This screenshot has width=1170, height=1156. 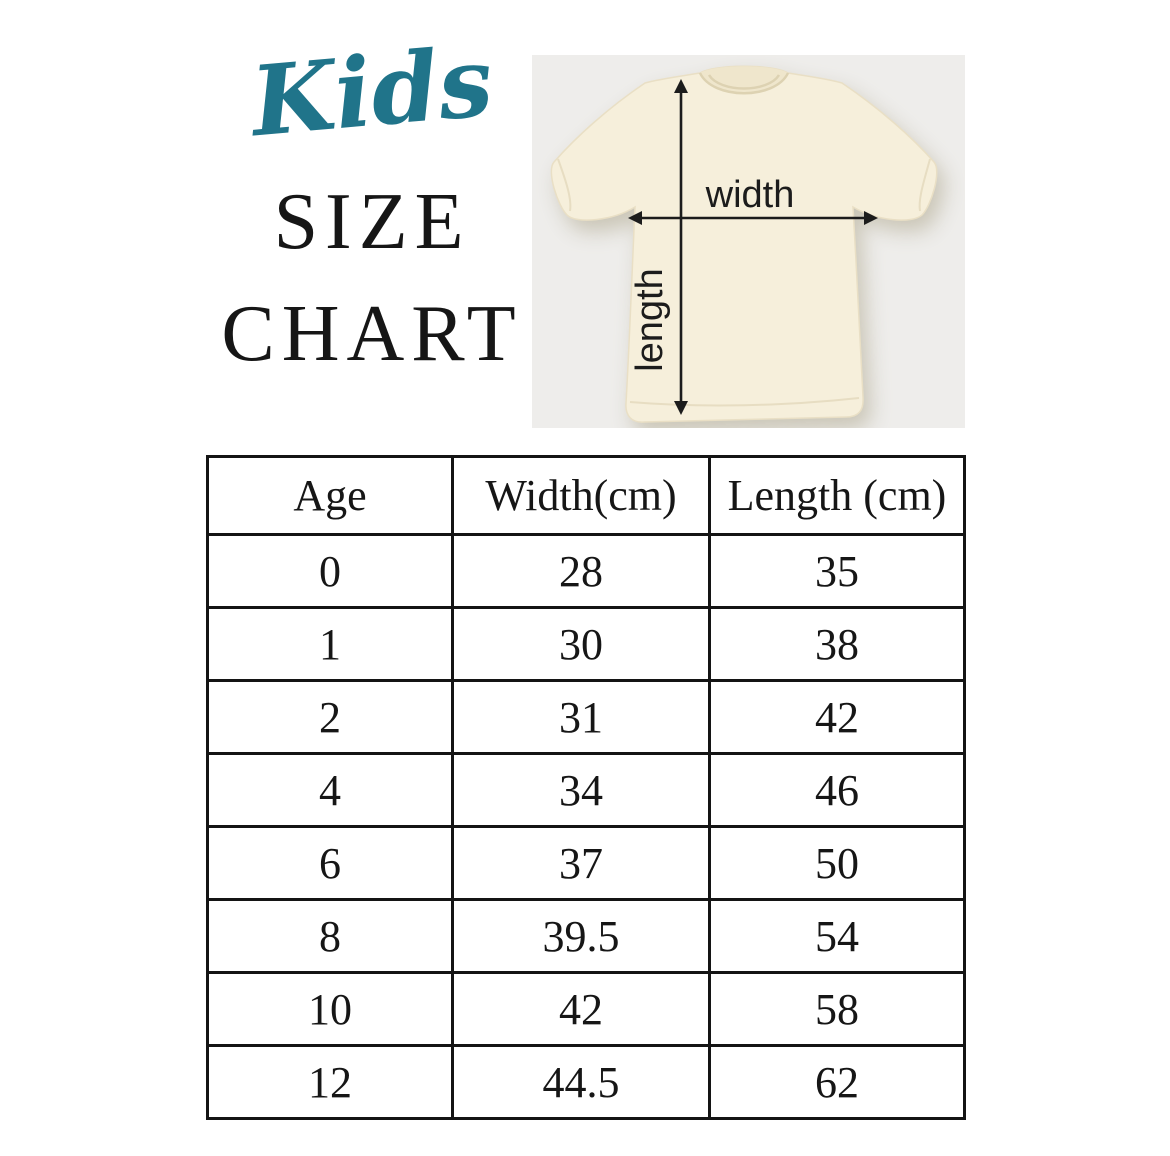 I want to click on table-row: 6 37 50, so click(x=586, y=863).